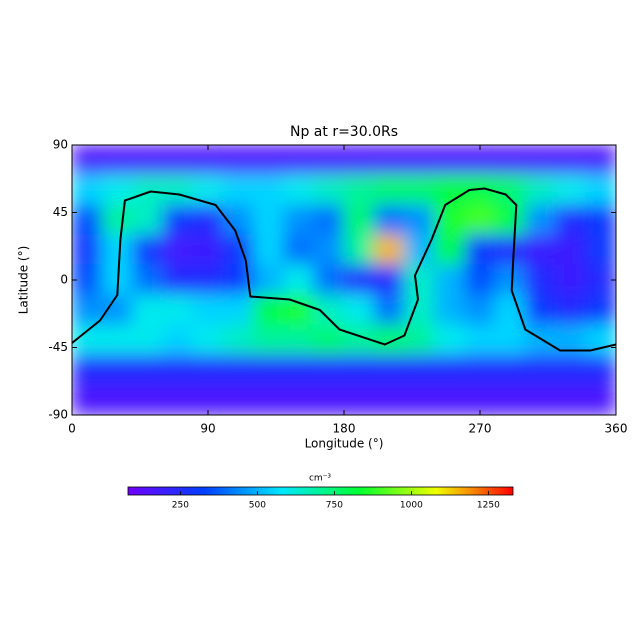 This screenshot has height=640, width=640. I want to click on y-axis-label: Latitude (°), so click(24, 280).